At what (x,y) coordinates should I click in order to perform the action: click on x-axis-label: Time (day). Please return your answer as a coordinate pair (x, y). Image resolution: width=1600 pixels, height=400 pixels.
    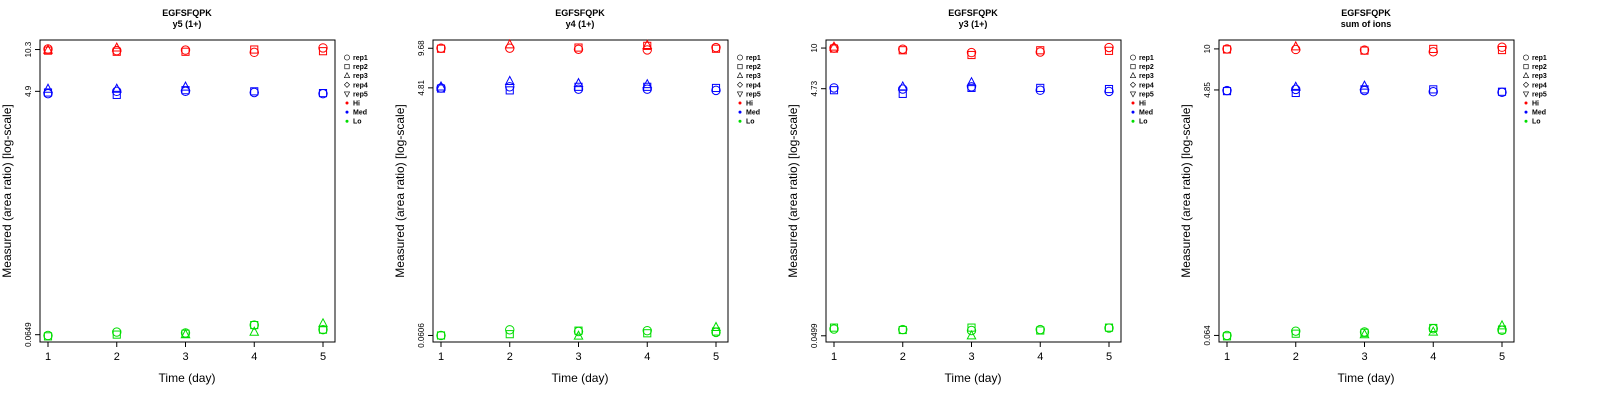
    Looking at the image, I should click on (580, 378).